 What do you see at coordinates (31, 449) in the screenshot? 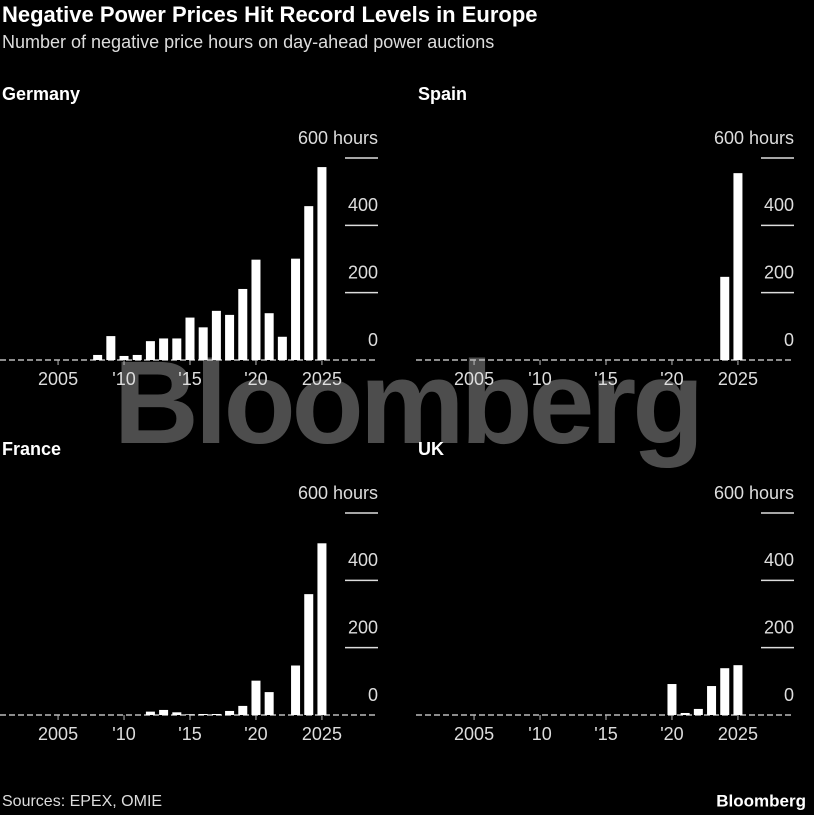
I see `panel-title: France` at bounding box center [31, 449].